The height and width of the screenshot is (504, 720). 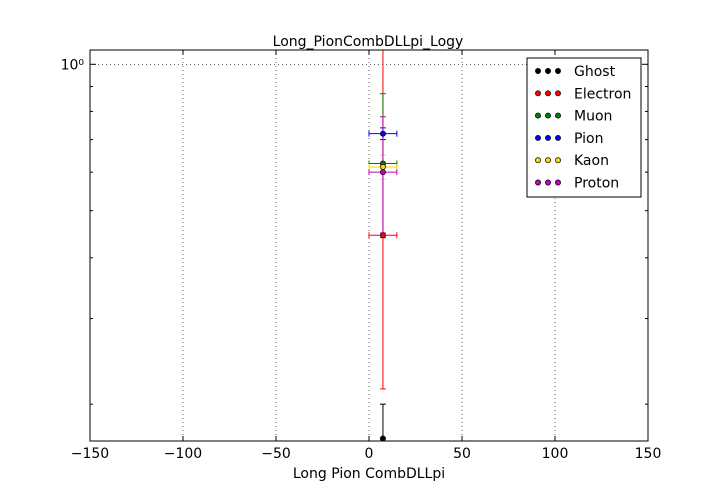 I want to click on x-tick-label: −100, so click(x=183, y=454).